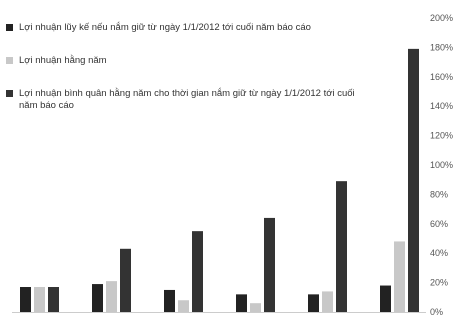 This screenshot has width=457, height=322. What do you see at coordinates (439, 283) in the screenshot?
I see `y-tick-label: 20%` at bounding box center [439, 283].